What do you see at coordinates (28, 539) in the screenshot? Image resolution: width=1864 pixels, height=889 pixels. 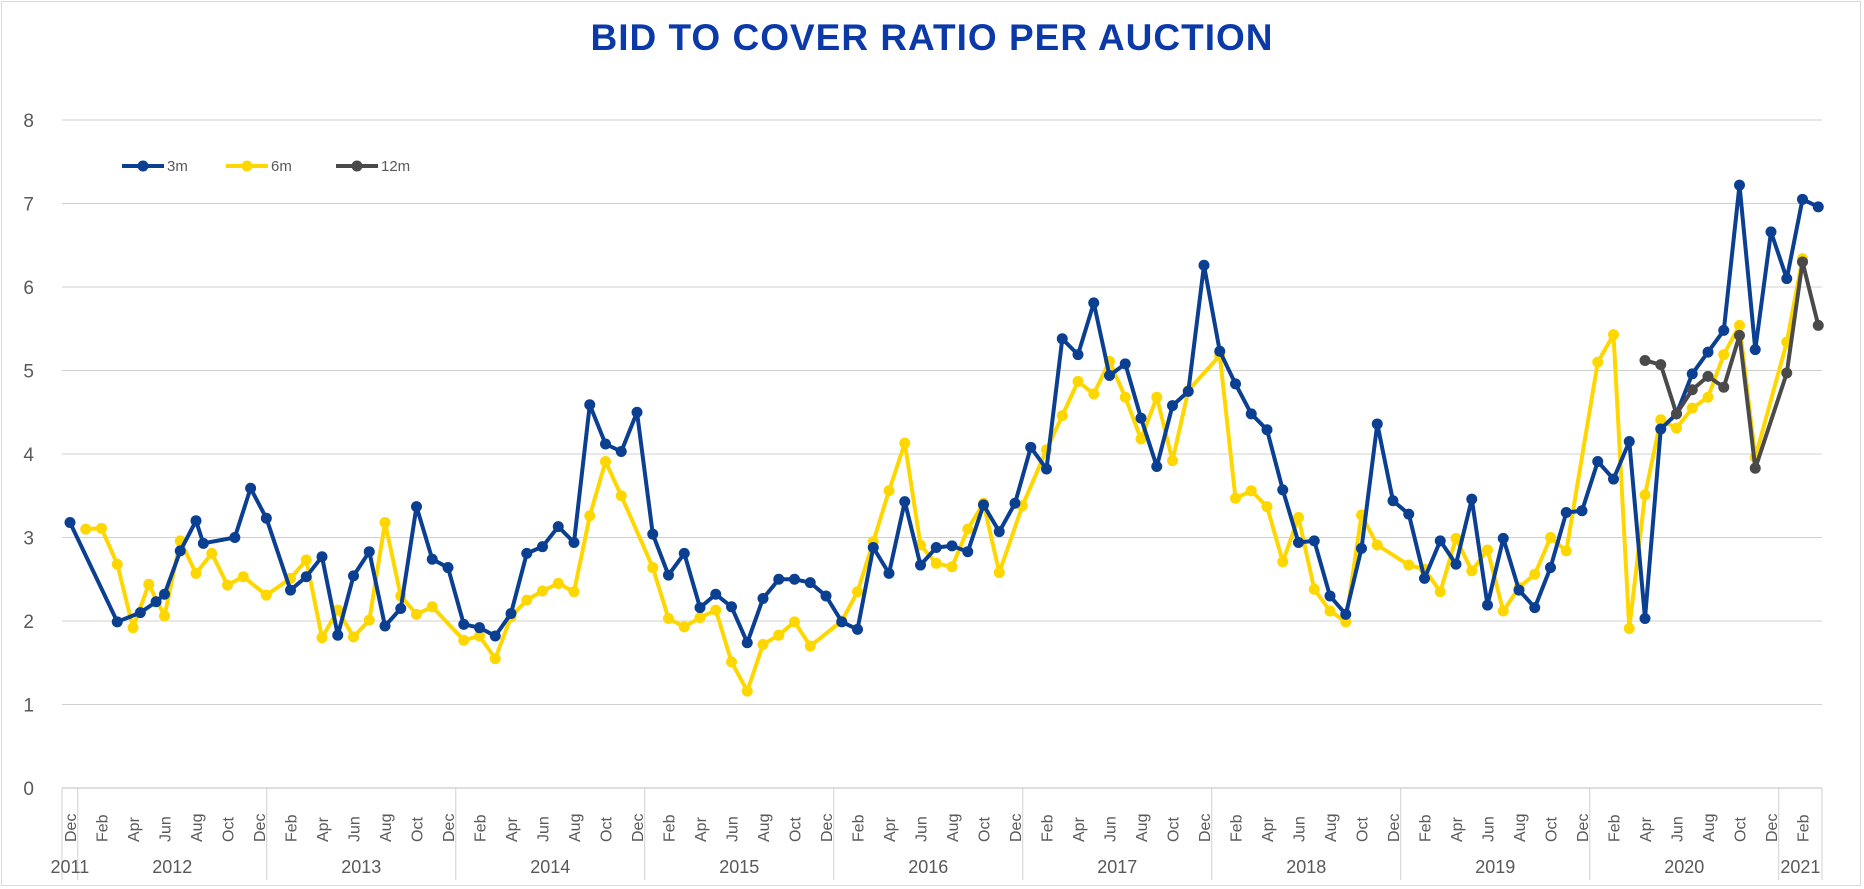 I see `y-tick-label: 3` at bounding box center [28, 539].